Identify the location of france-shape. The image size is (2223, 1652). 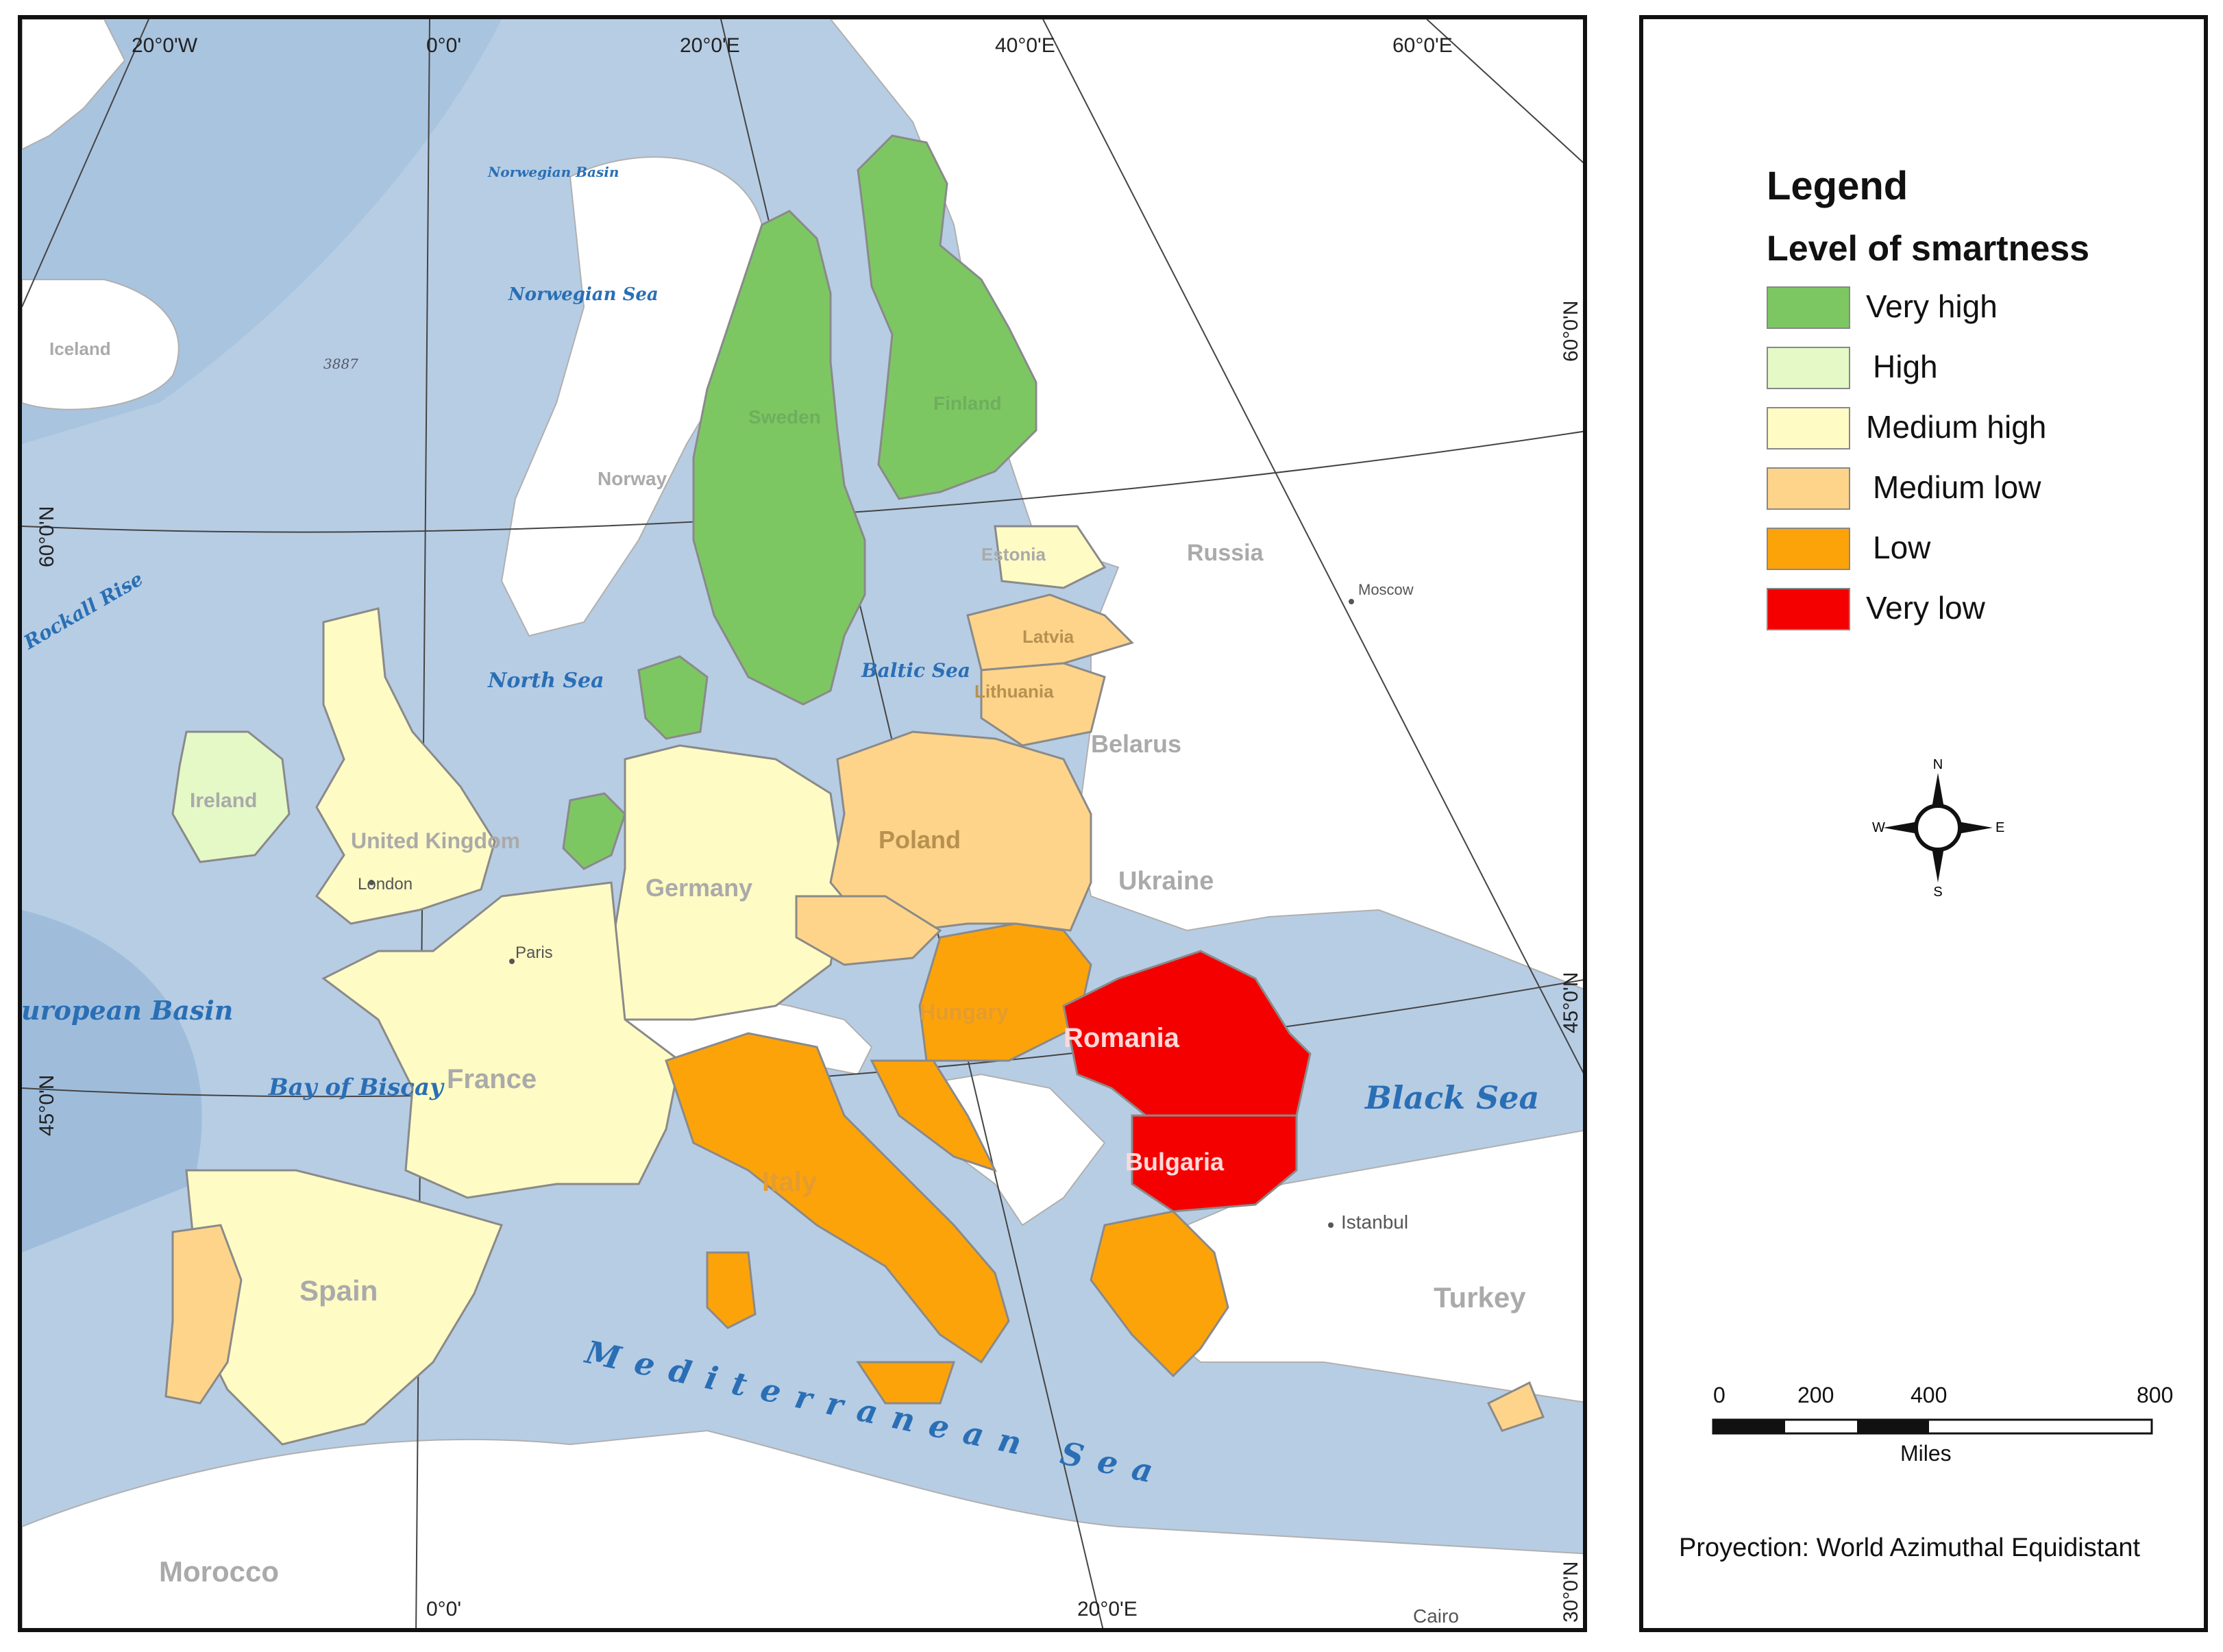
(501, 1040).